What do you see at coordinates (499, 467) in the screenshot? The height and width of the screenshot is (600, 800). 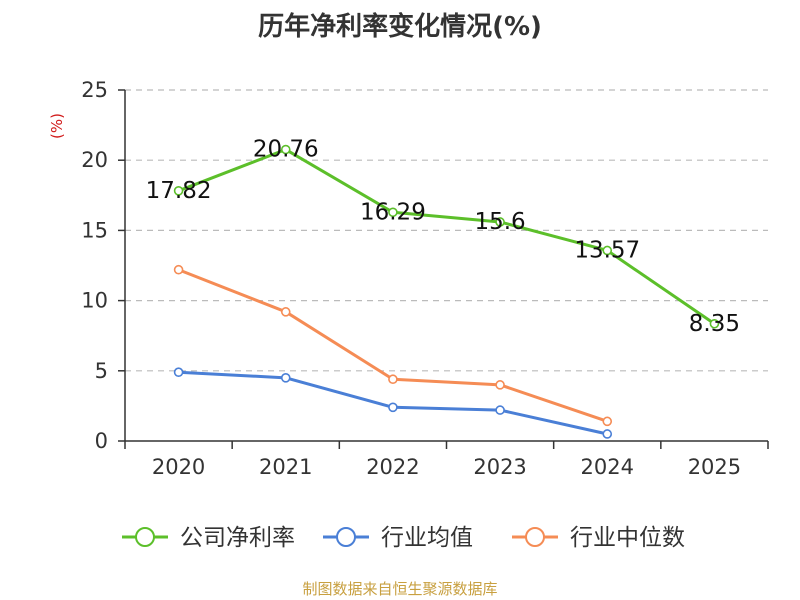 I see `x-tick-label: 2023` at bounding box center [499, 467].